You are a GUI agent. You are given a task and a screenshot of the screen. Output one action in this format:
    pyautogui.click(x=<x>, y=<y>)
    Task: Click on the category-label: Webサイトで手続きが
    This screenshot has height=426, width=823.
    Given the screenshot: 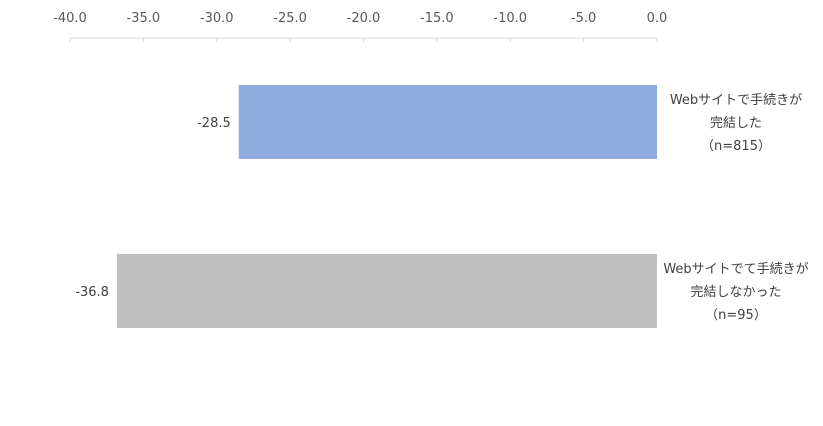 What is the action you would take?
    pyautogui.click(x=736, y=100)
    